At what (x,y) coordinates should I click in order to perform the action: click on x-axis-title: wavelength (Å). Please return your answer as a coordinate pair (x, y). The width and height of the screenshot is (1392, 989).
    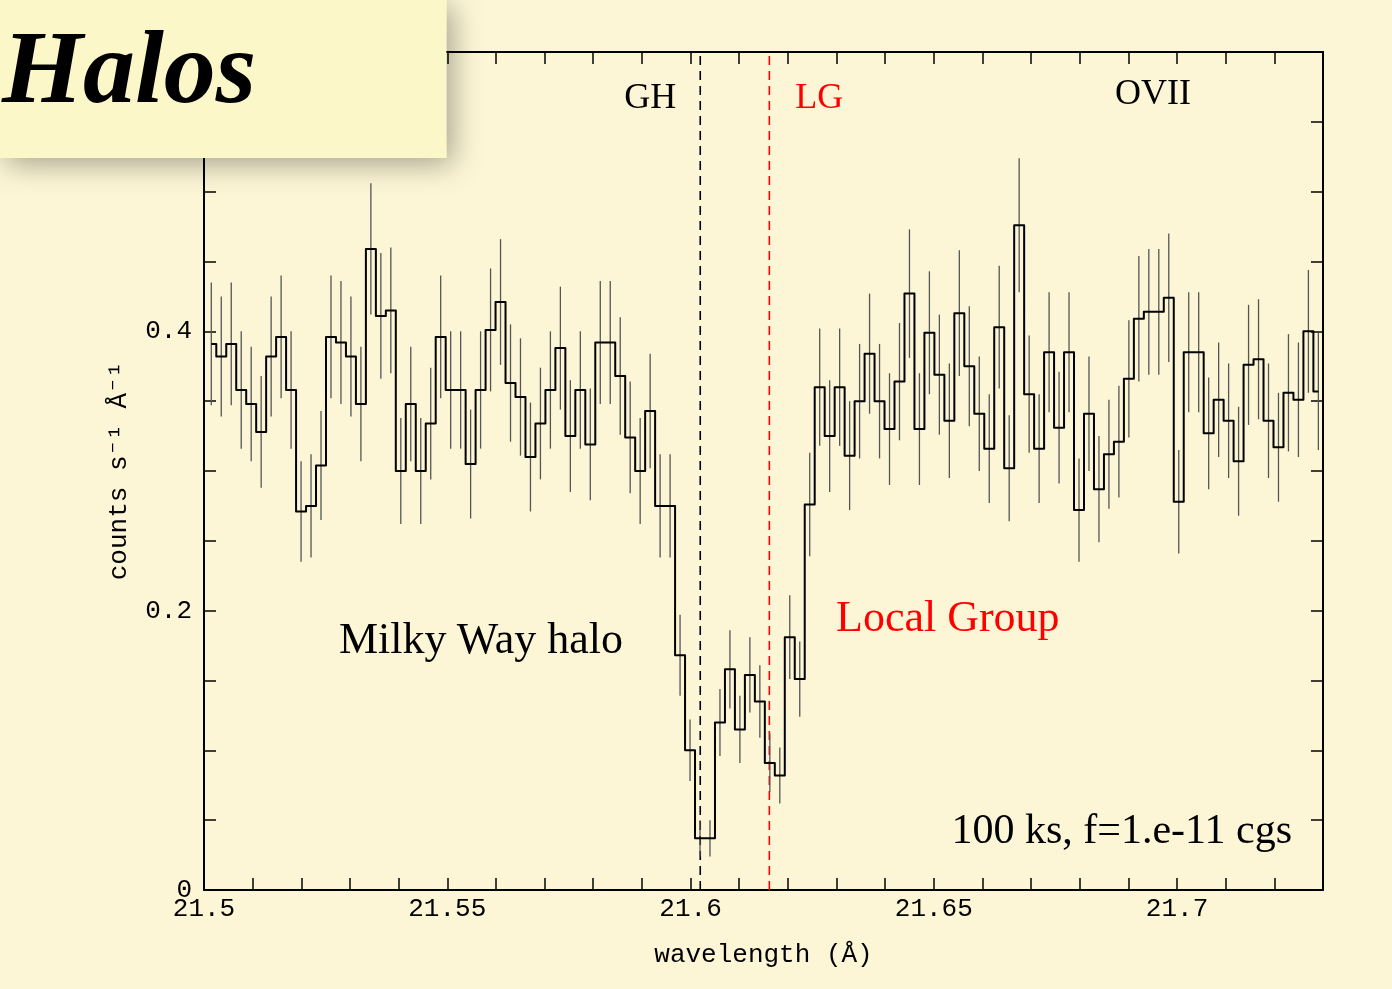
    Looking at the image, I should click on (763, 955).